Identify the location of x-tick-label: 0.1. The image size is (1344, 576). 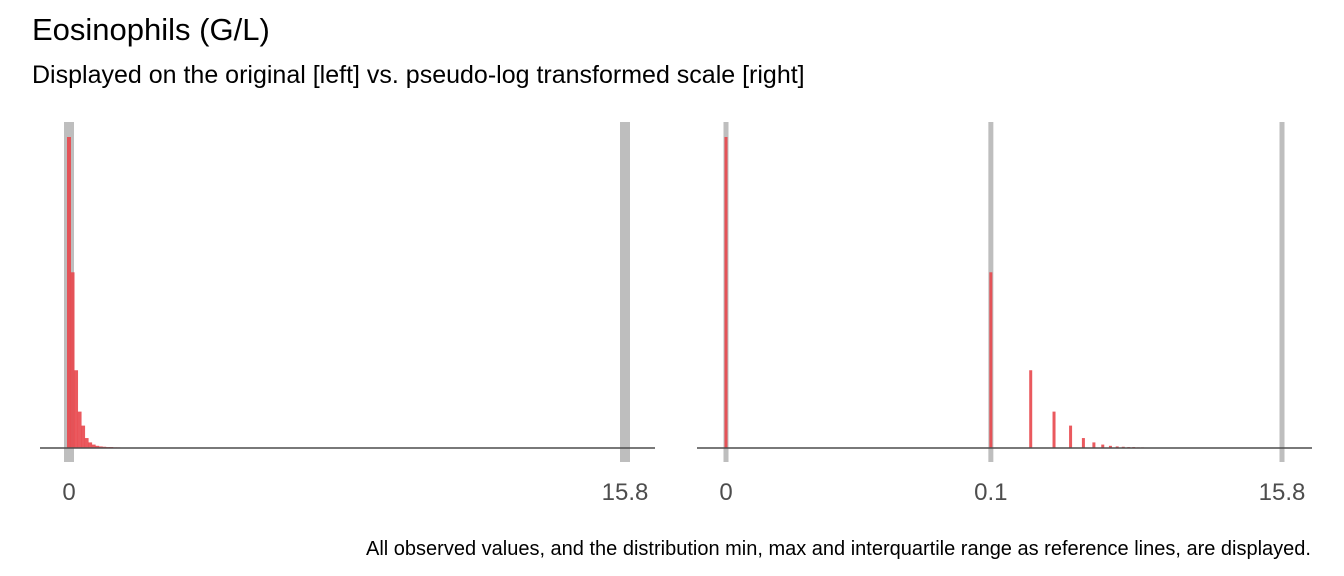
(990, 492).